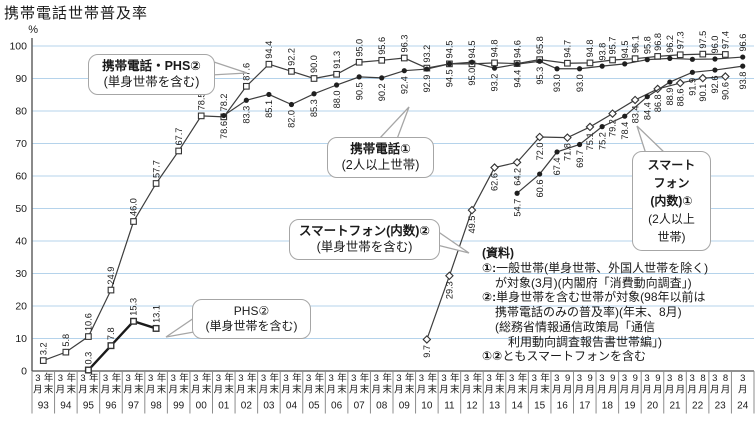  I want to click on data-point-label: 97.5, so click(703, 40).